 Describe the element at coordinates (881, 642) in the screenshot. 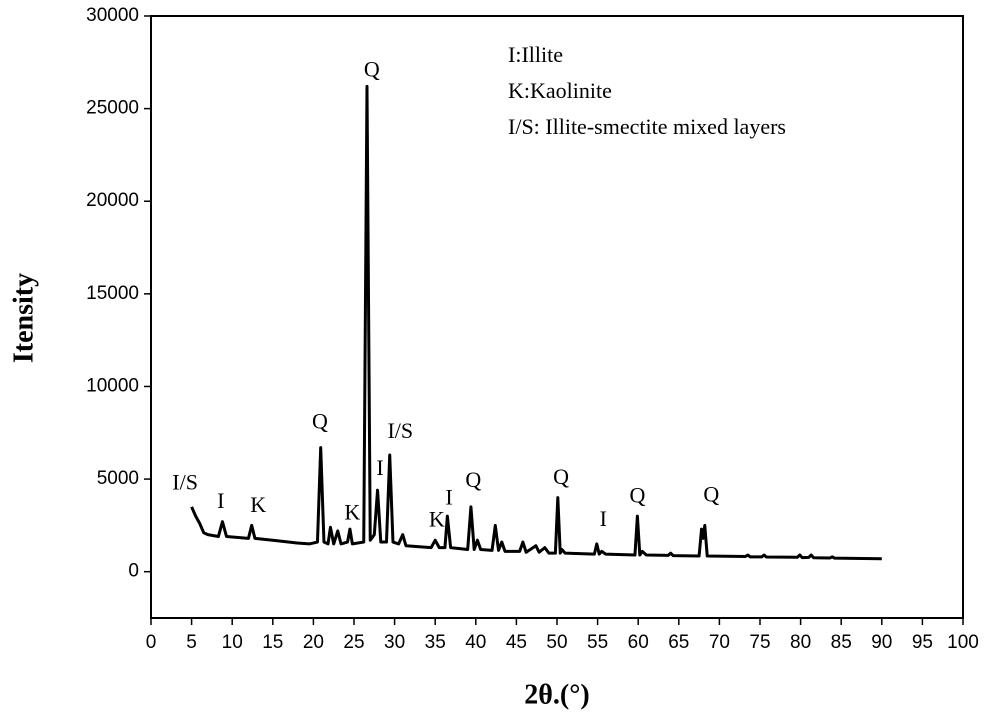

I see `x-tick-label: 90` at that location.